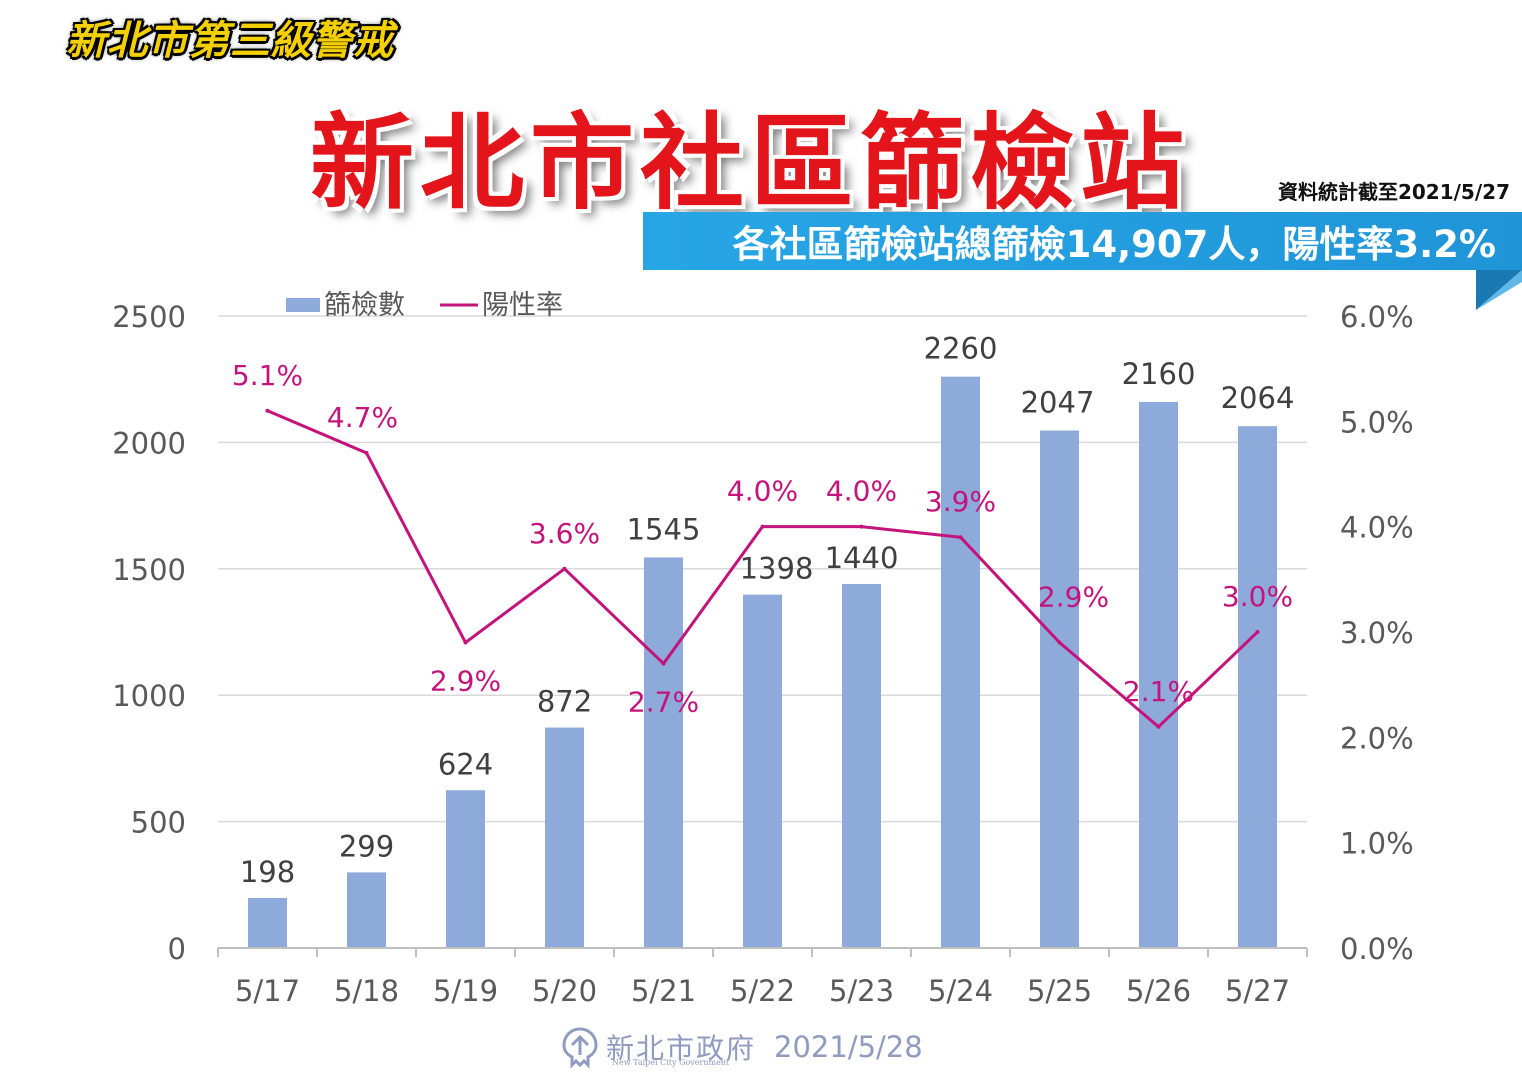 The image size is (1522, 1076). I want to click on y-right-tick-label: 2.0%, so click(1377, 738).